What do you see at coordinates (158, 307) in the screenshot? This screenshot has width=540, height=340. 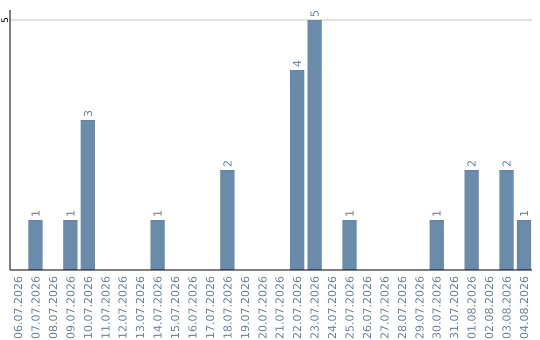 I see `x-tick-label: 14.07.2026` at bounding box center [158, 307].